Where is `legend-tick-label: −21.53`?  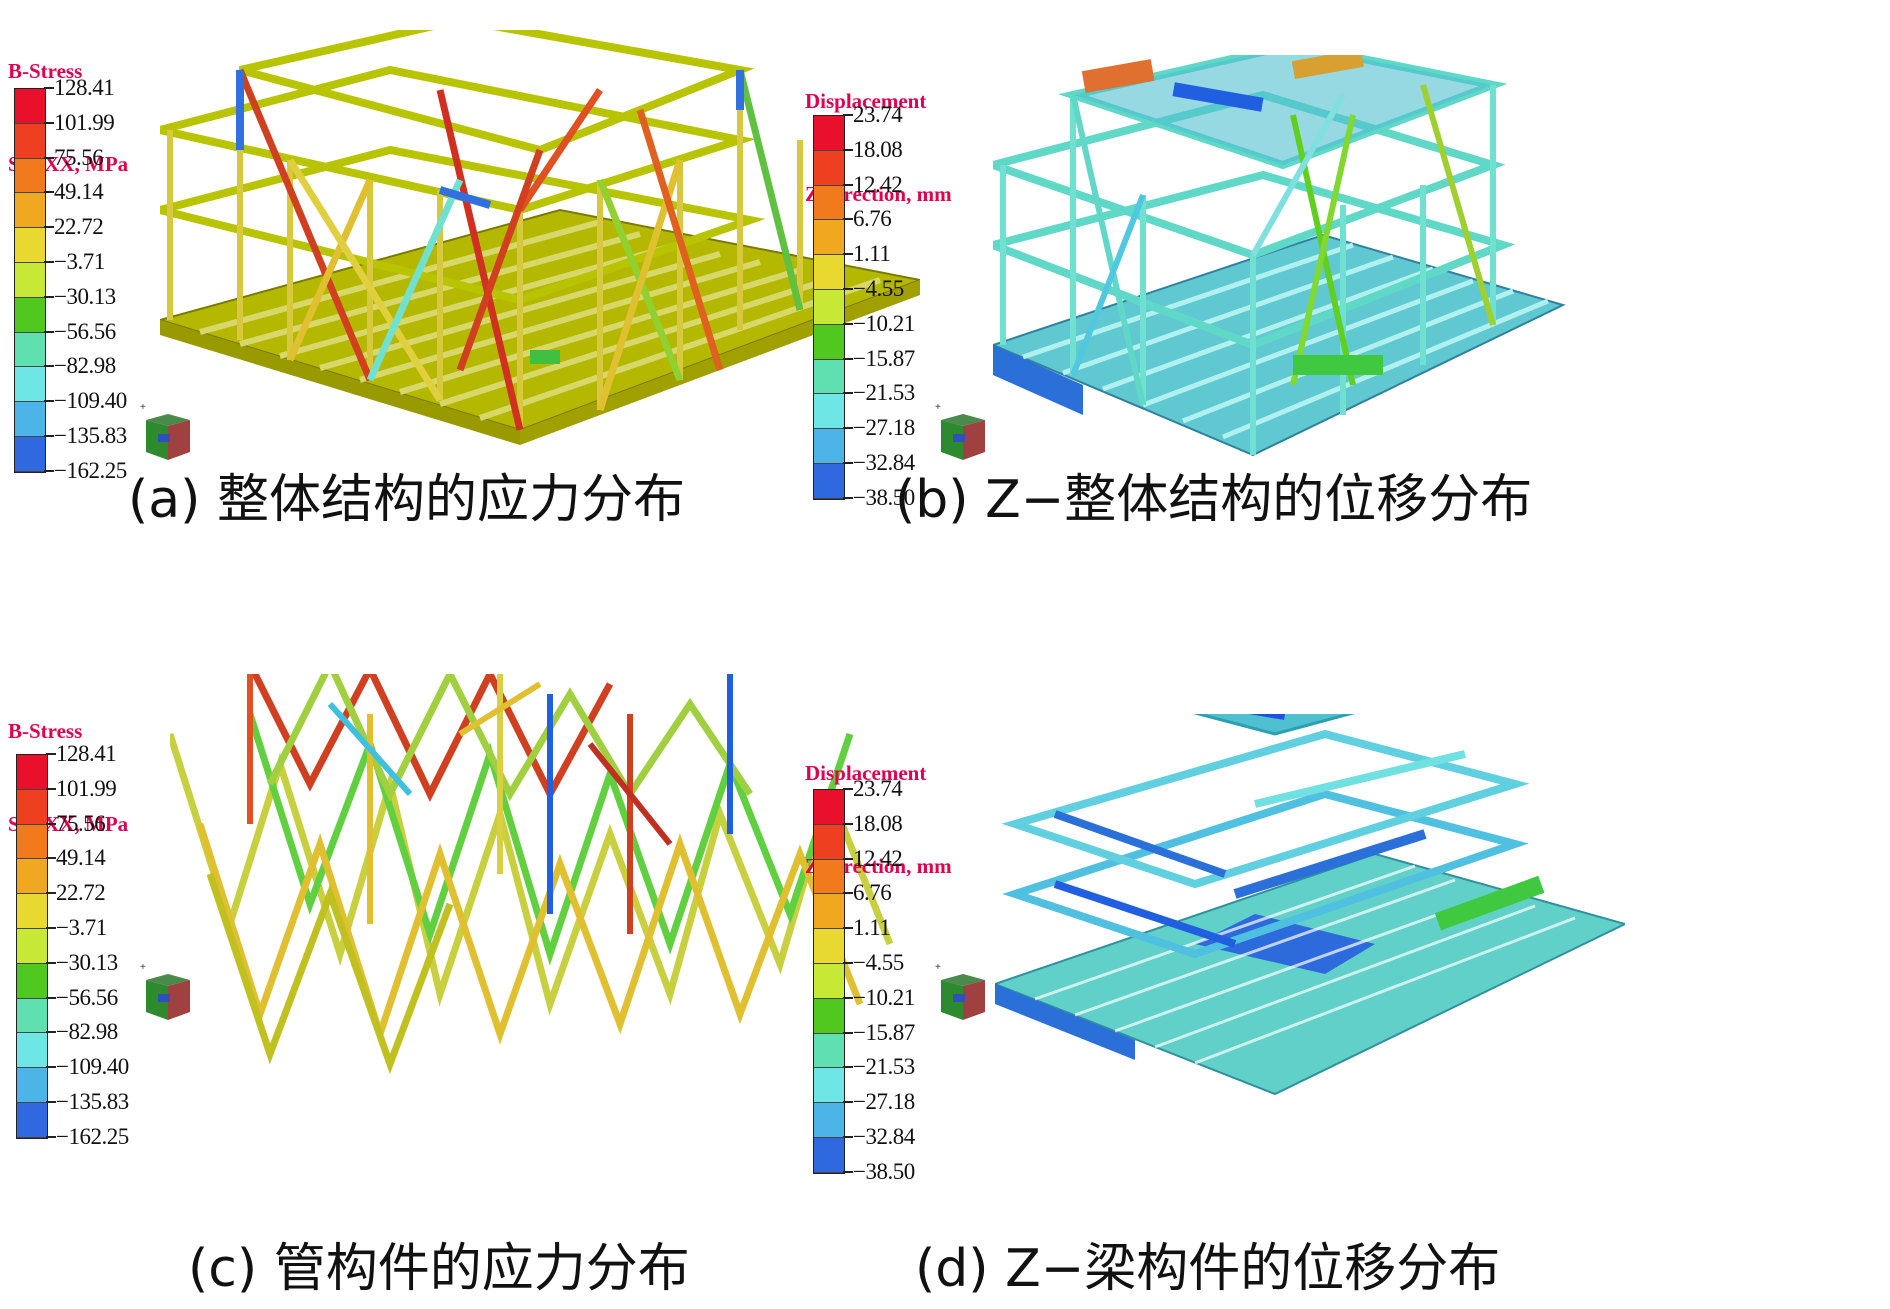
legend-tick-label: −21.53 is located at coordinates (884, 1067).